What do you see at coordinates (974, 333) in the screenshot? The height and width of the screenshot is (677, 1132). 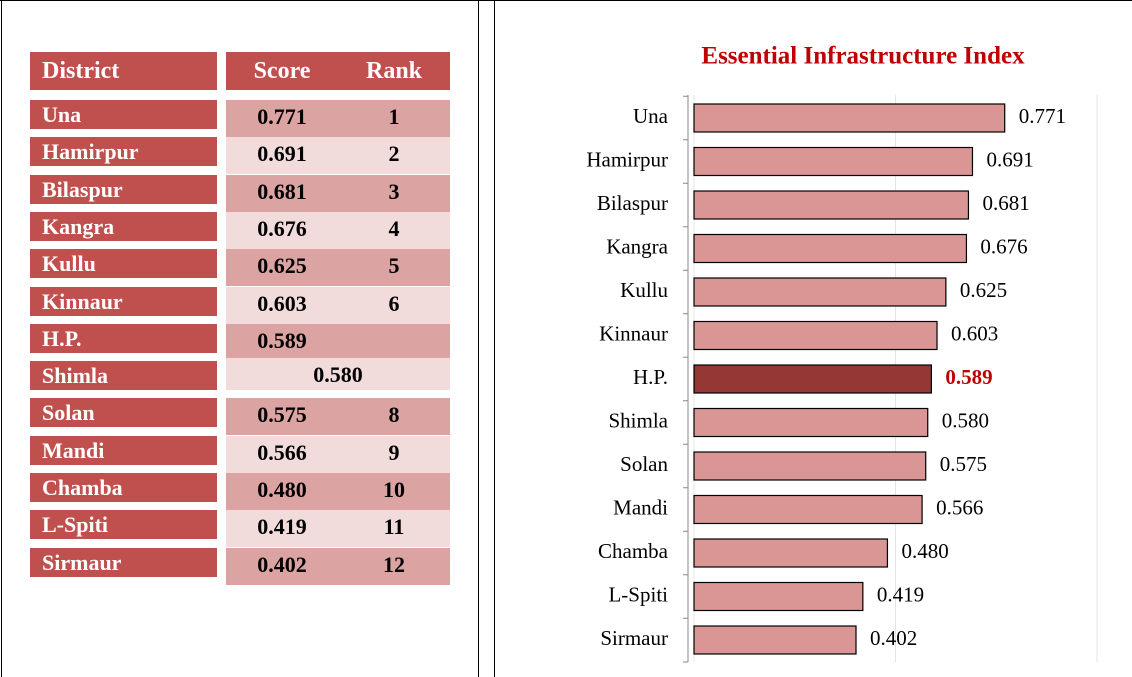 I see `value-label: 0.603` at bounding box center [974, 333].